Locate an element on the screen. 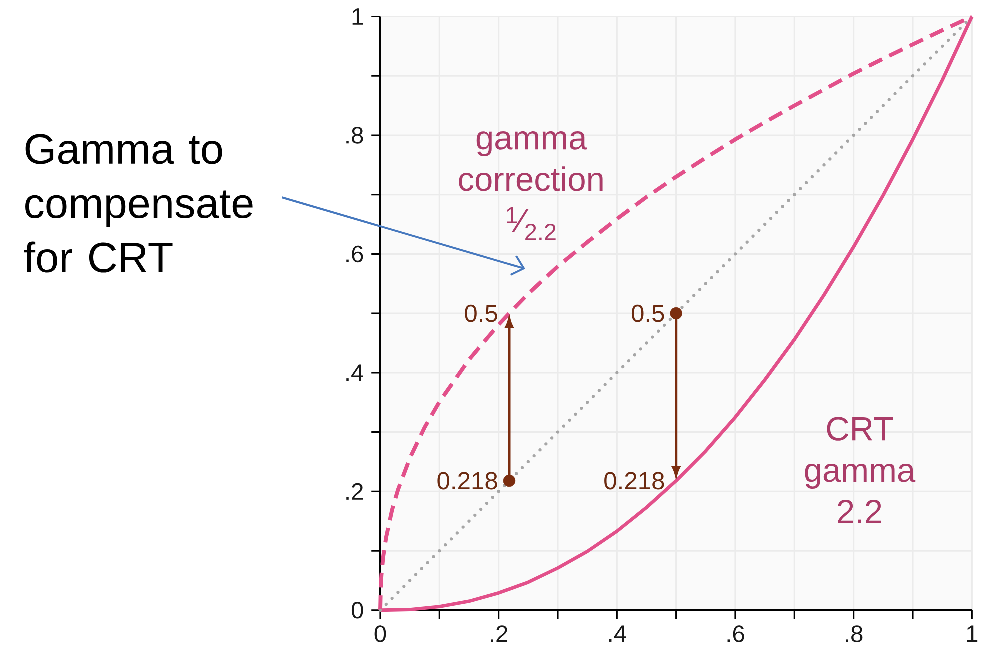 This screenshot has width=983, height=646. y-tick-label: .2 is located at coordinates (355, 491).